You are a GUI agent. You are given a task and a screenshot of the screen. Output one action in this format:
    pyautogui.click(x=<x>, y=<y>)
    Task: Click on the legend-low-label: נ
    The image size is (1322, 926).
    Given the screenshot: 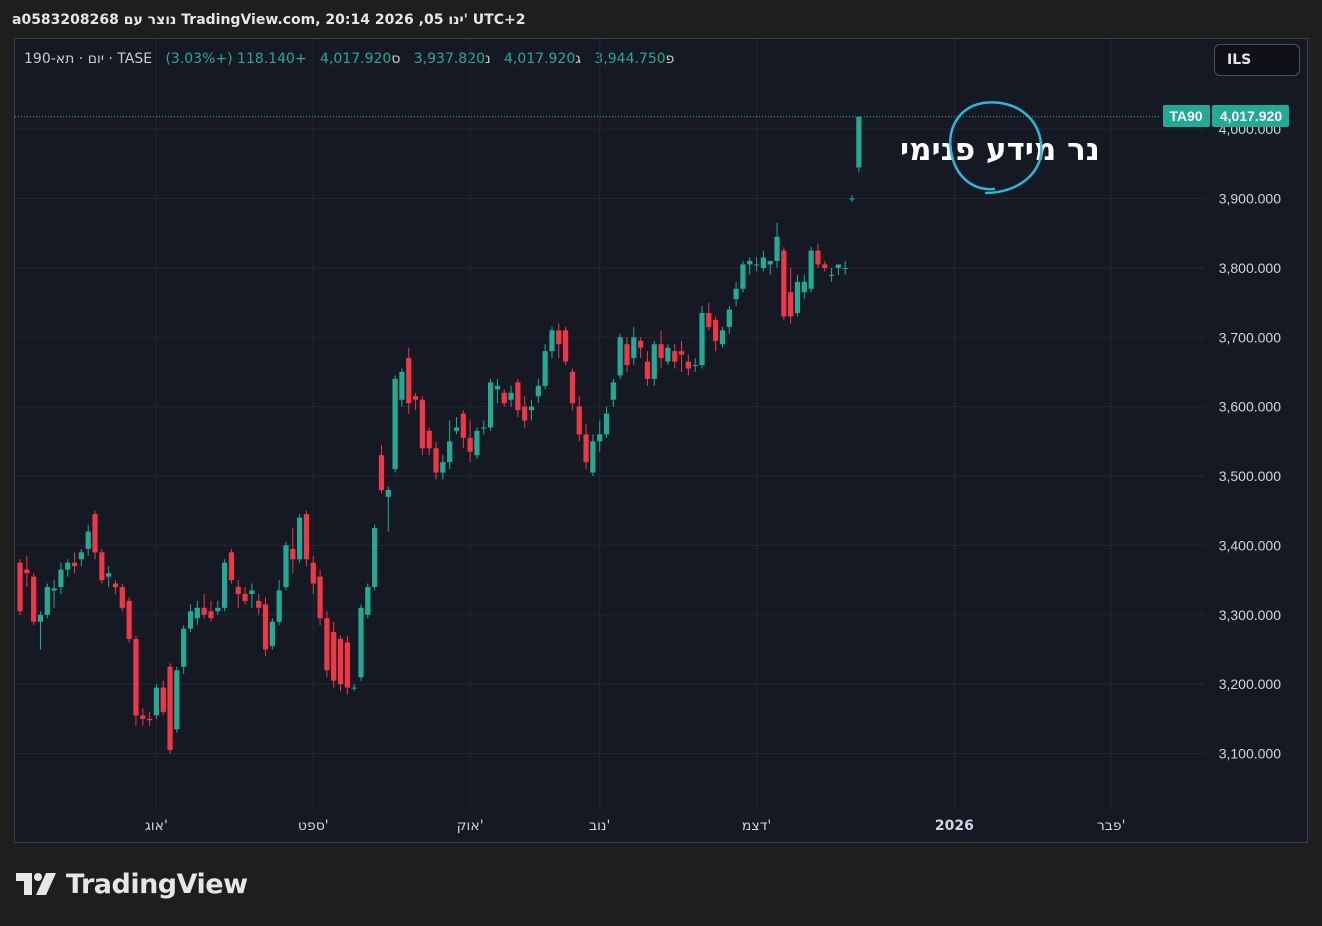 What is the action you would take?
    pyautogui.click(x=488, y=59)
    